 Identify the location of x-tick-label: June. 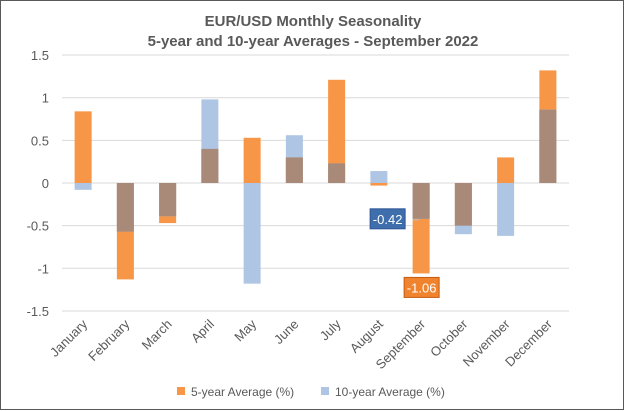
(286, 331).